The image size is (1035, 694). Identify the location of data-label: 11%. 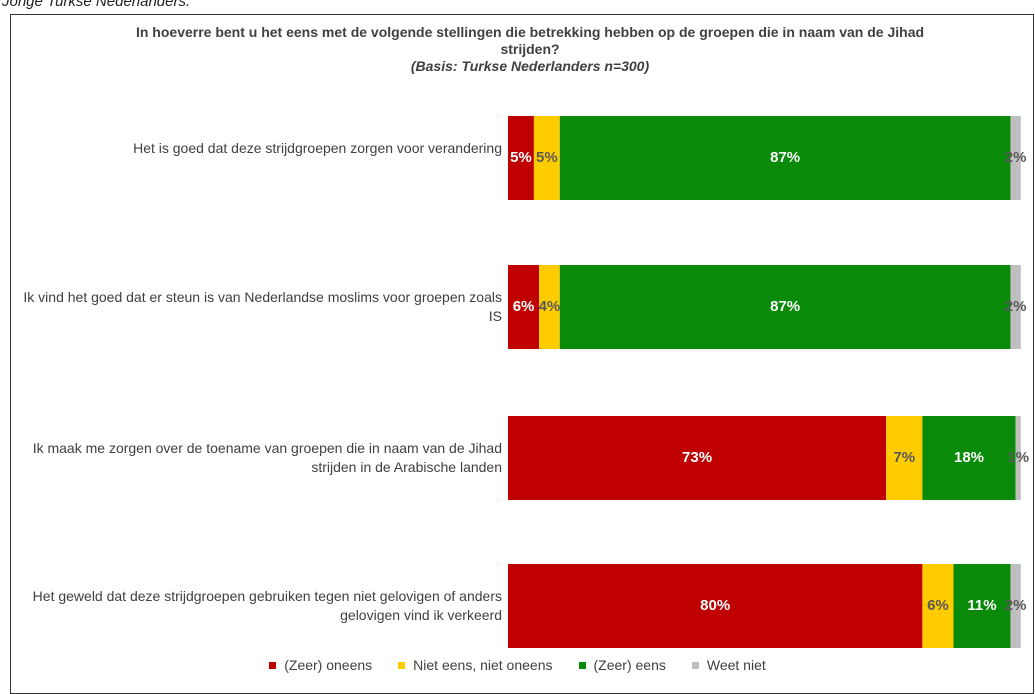
(981, 605).